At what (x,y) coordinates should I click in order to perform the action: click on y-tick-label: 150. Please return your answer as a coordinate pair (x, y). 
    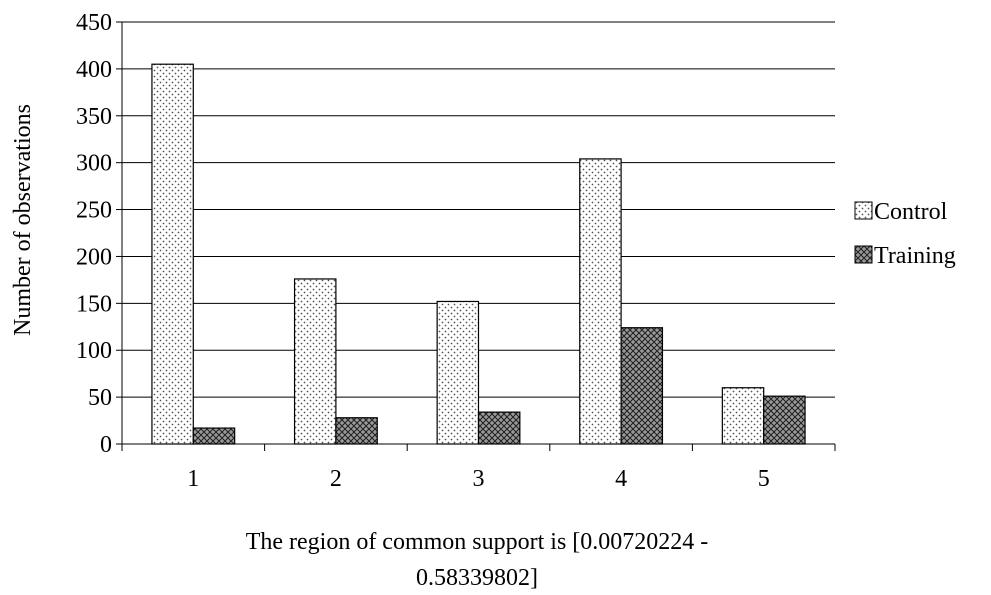
    Looking at the image, I should click on (94, 304).